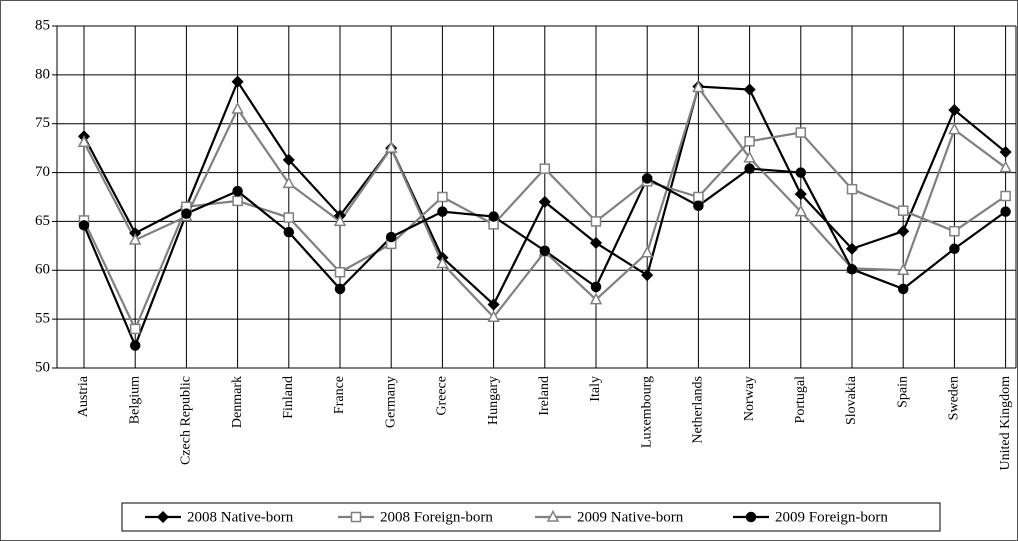 This screenshot has height=541, width=1018. What do you see at coordinates (1005, 423) in the screenshot?
I see `x-tick-label: United Kingdom` at bounding box center [1005, 423].